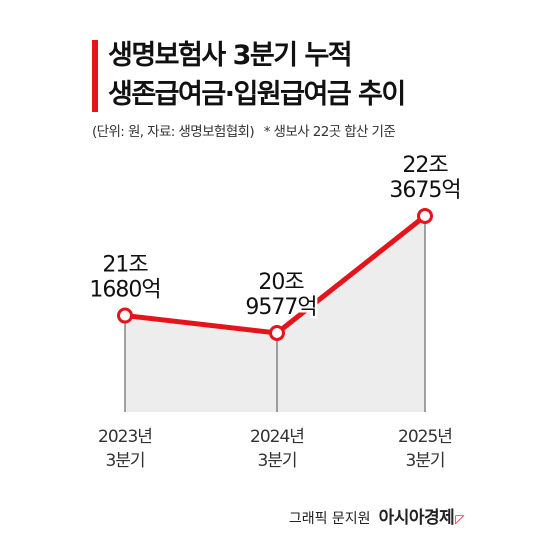 The width and height of the screenshot is (550, 550). I want to click on x-tick-label-3-line-1: 2025년, so click(425, 437).